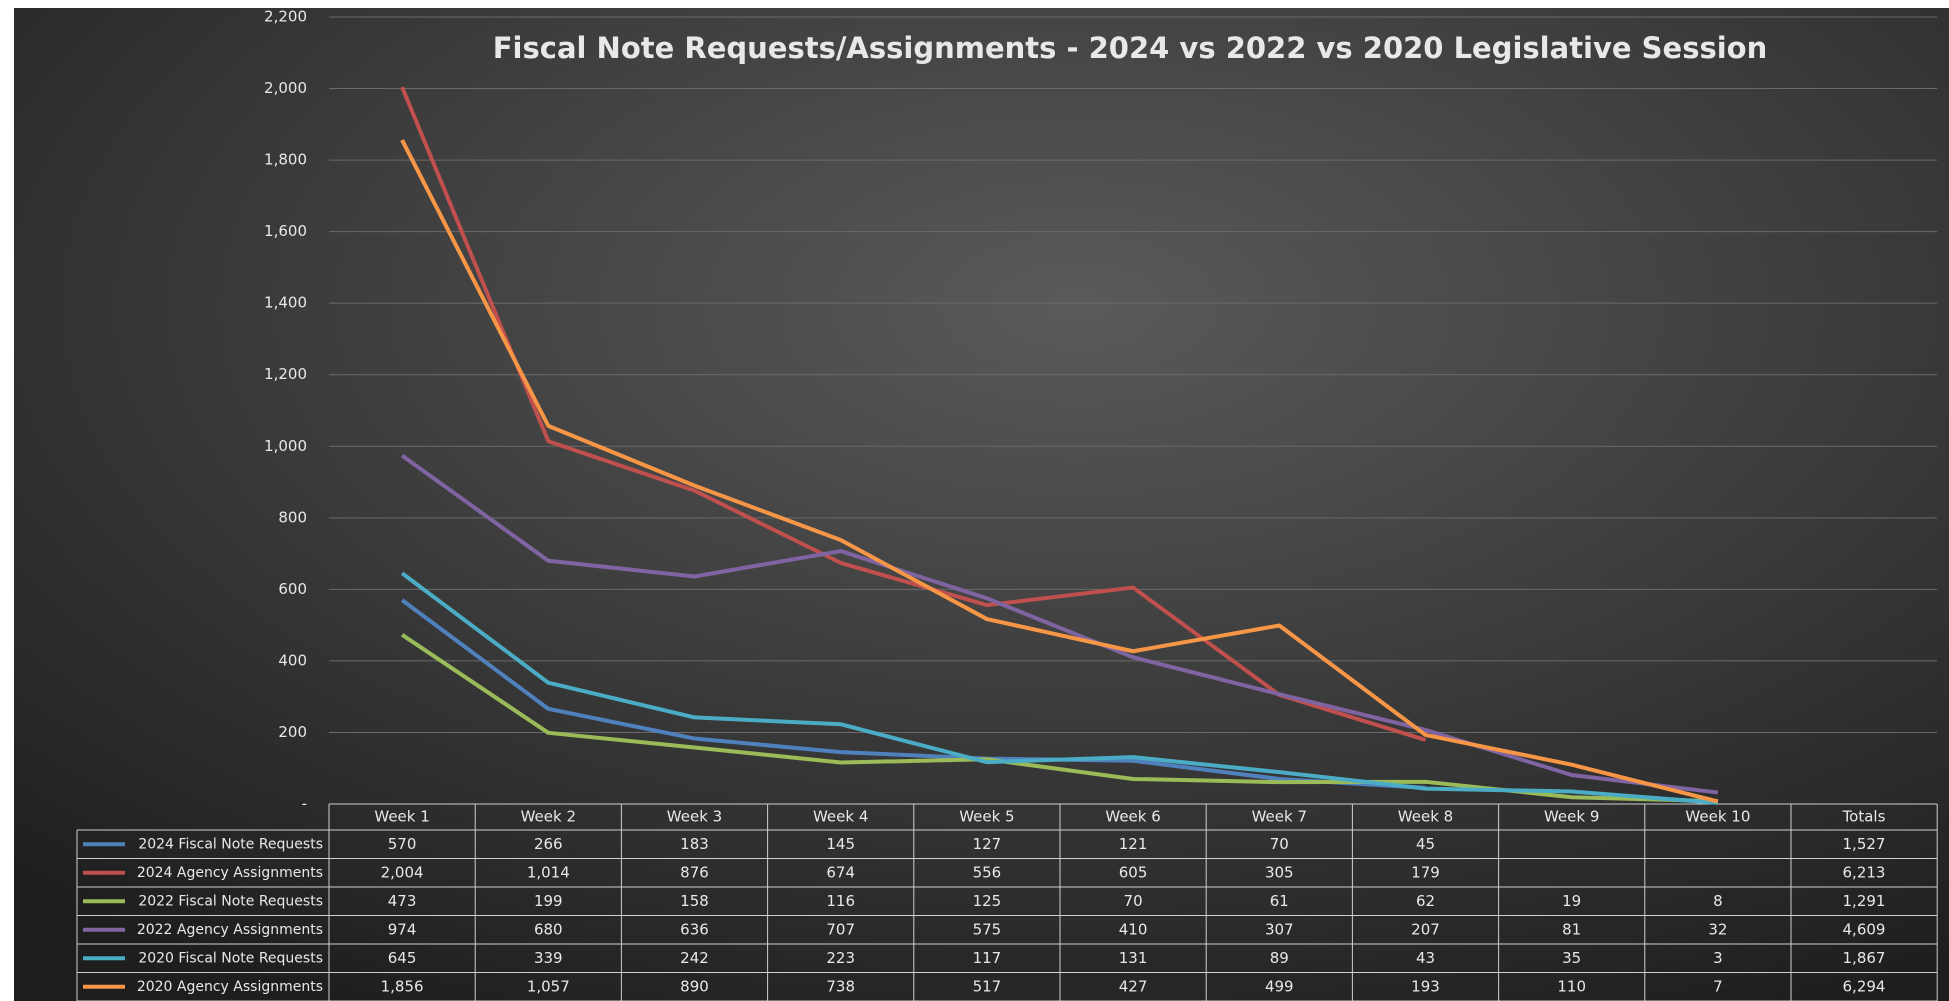 Image resolution: width=1949 pixels, height=1001 pixels. I want to click on table-value: 410, so click(1133, 929).